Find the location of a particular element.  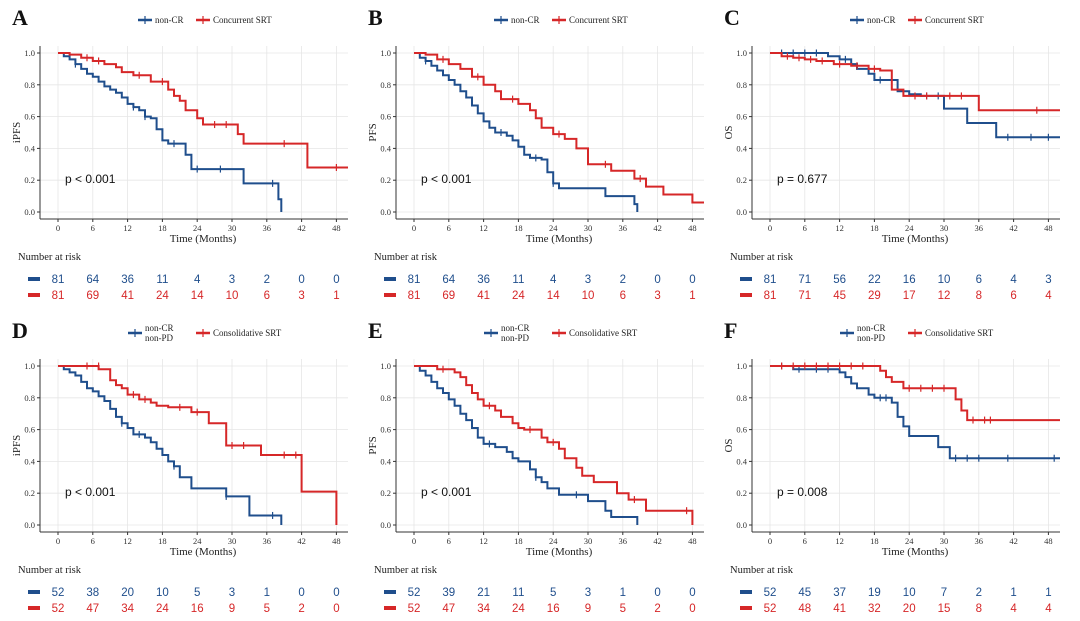

x-tick-label: 18 is located at coordinates (518, 228).